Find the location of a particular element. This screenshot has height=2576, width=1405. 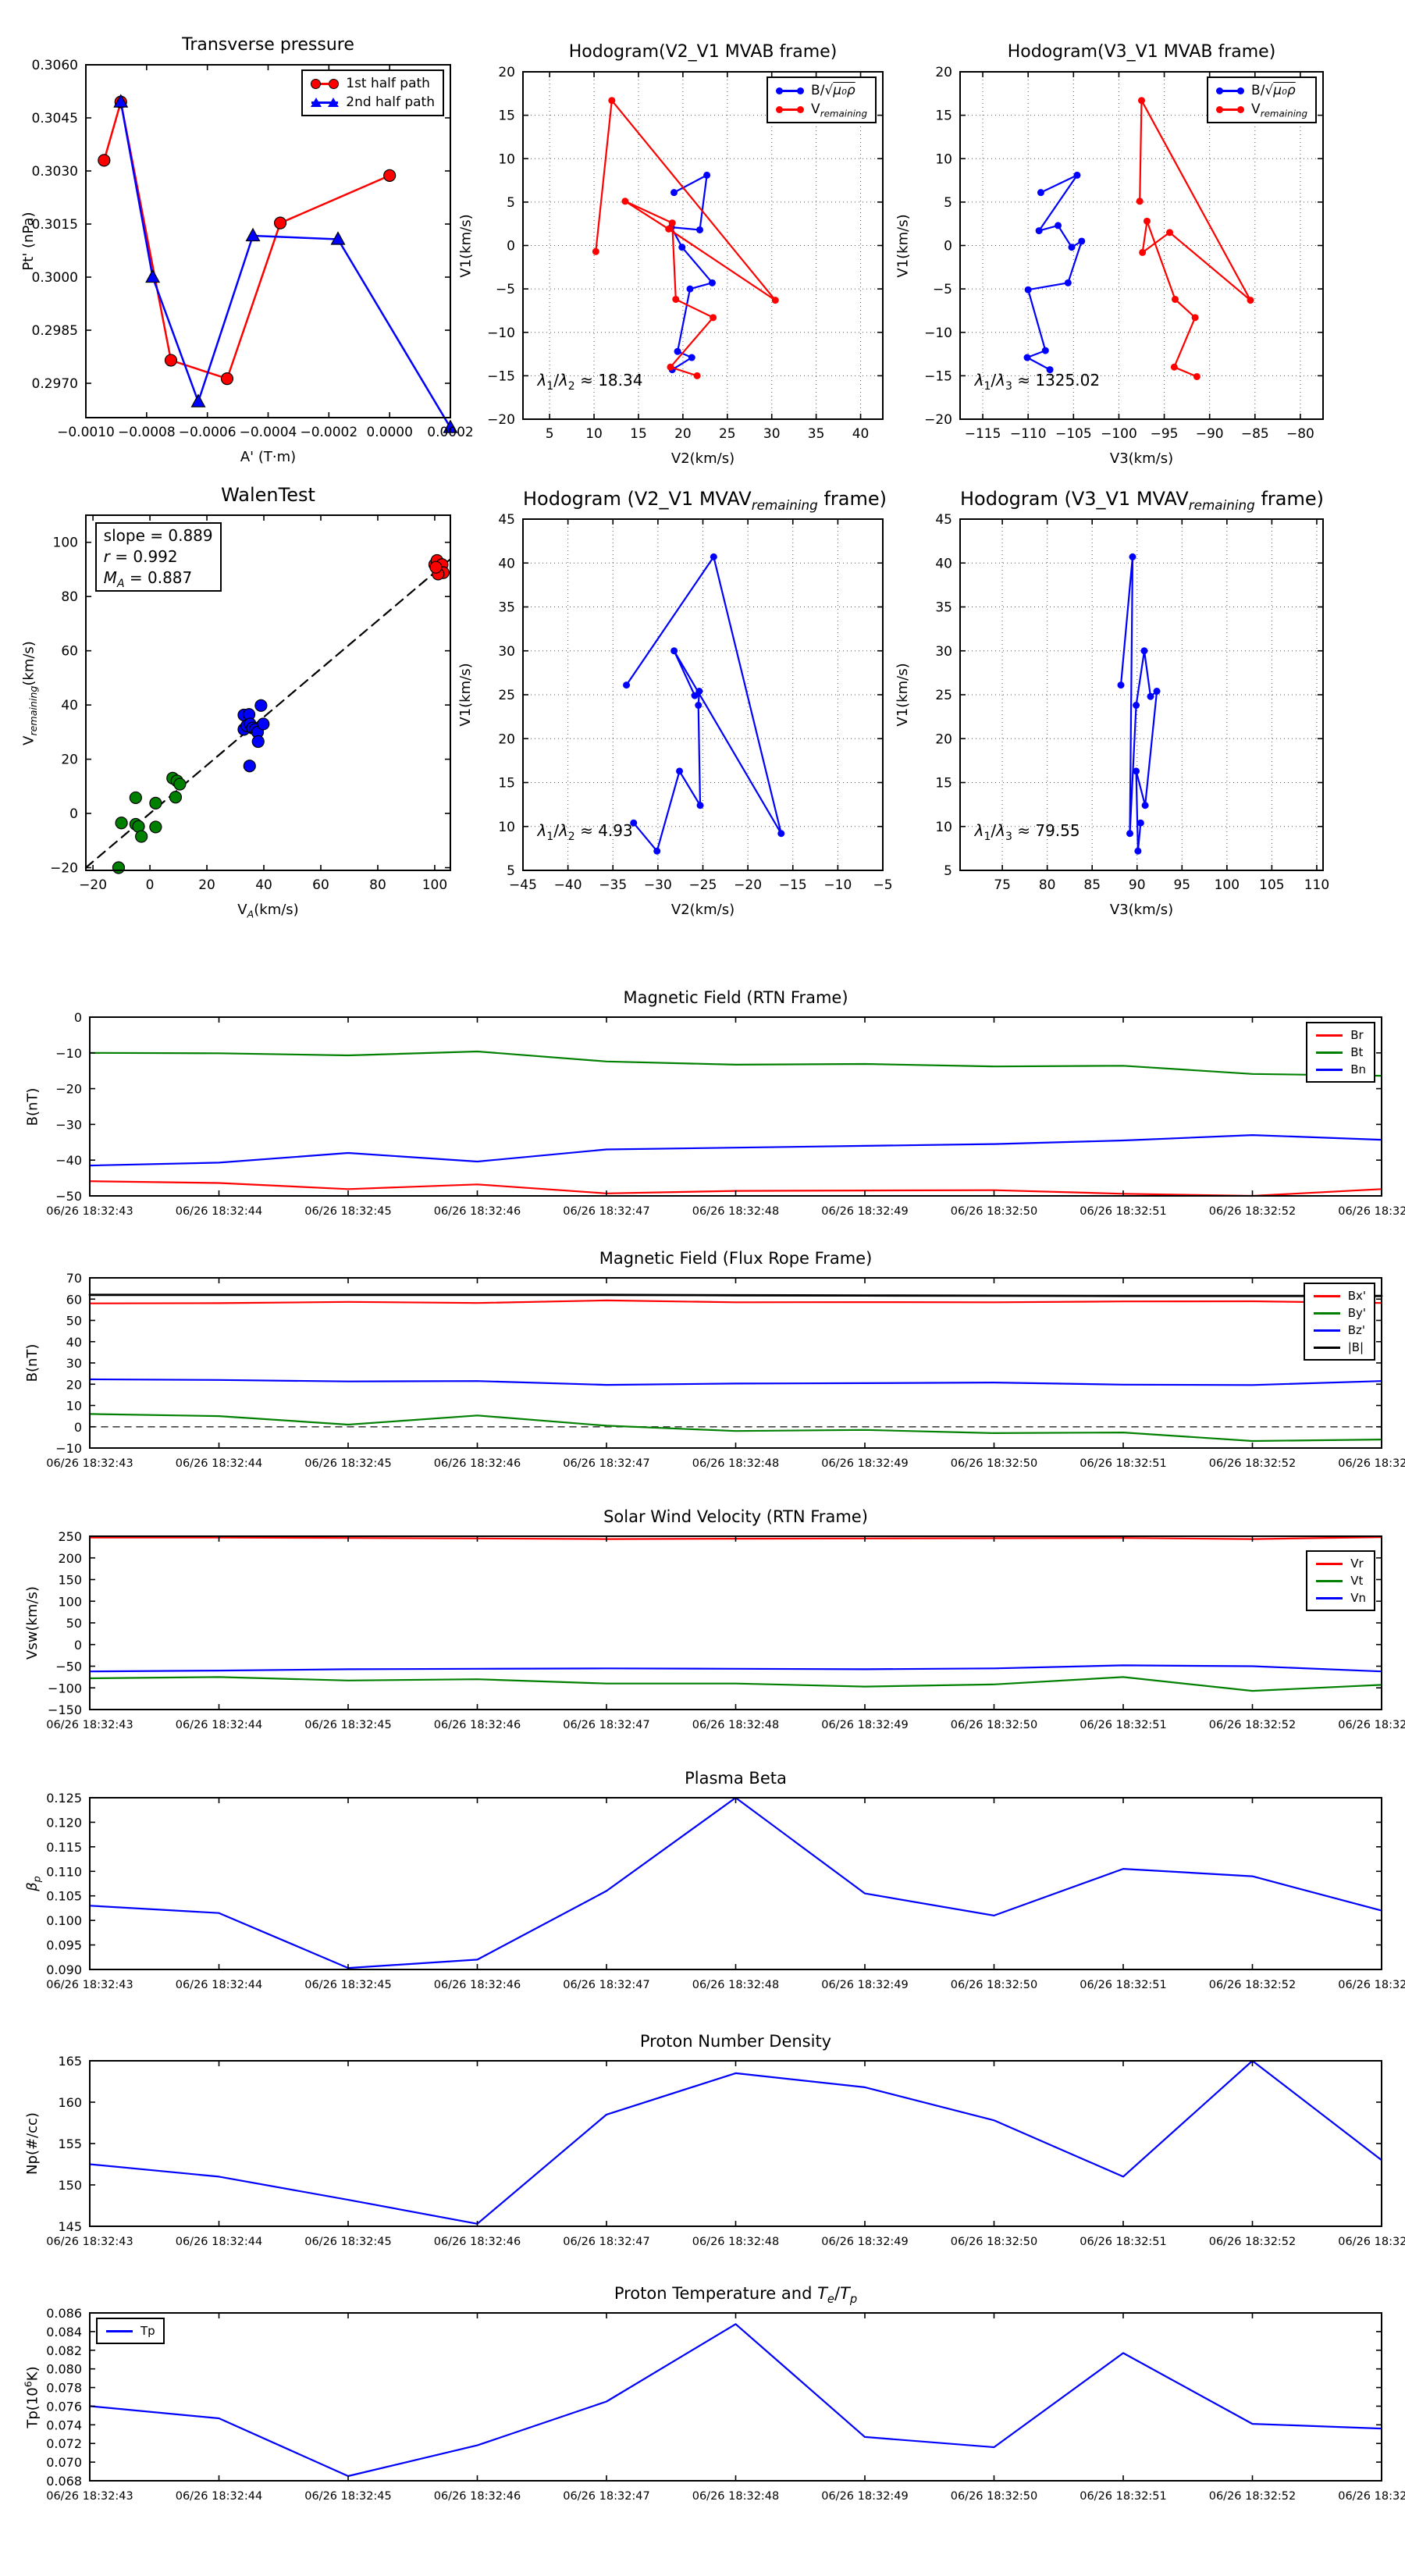

svg-text: −95 is located at coordinates (1165, 434).